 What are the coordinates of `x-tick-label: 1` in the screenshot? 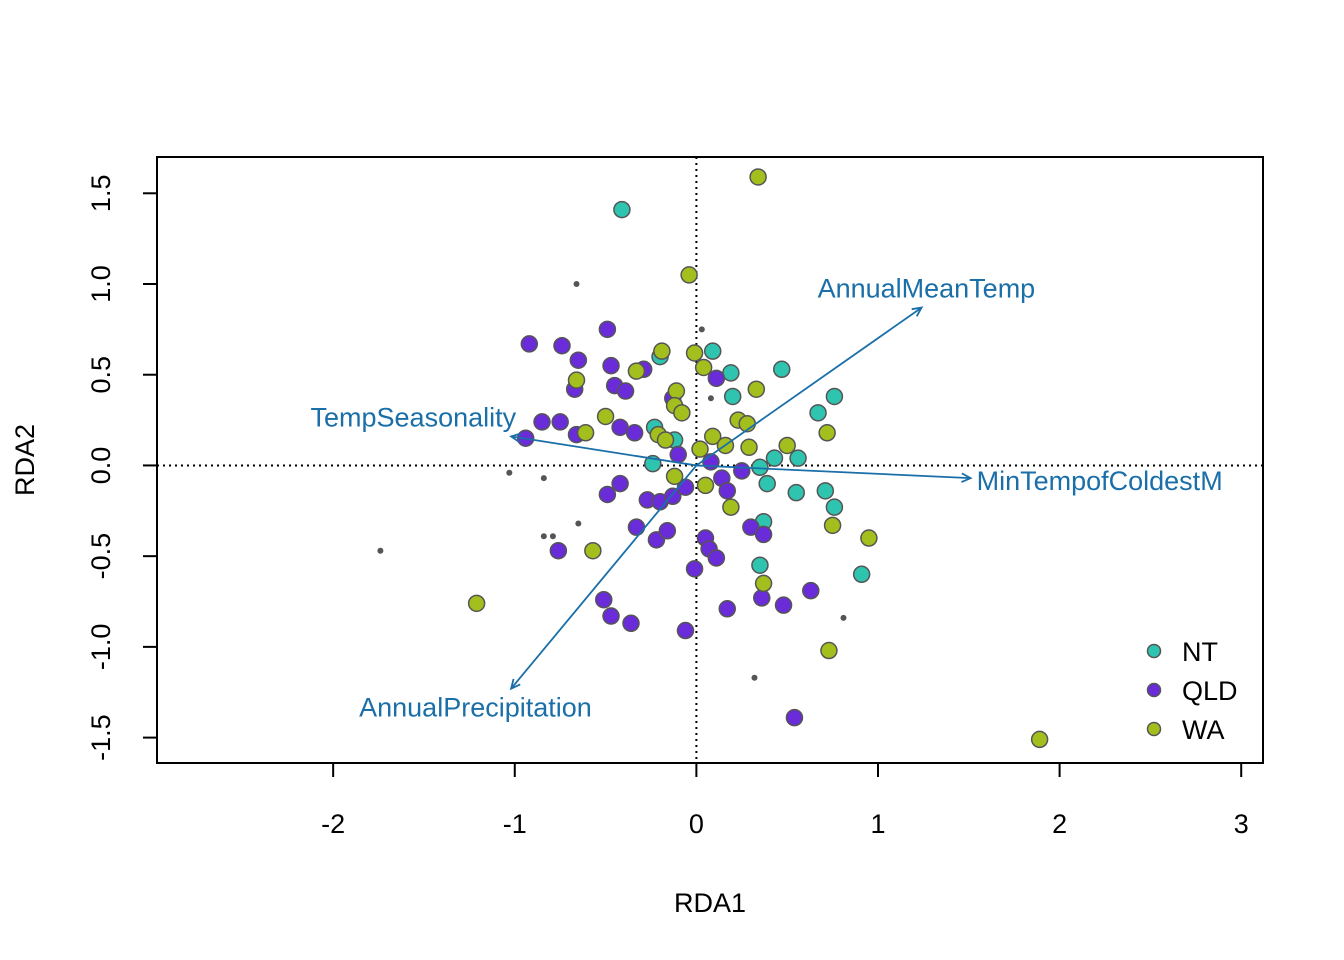 It's located at (877, 824).